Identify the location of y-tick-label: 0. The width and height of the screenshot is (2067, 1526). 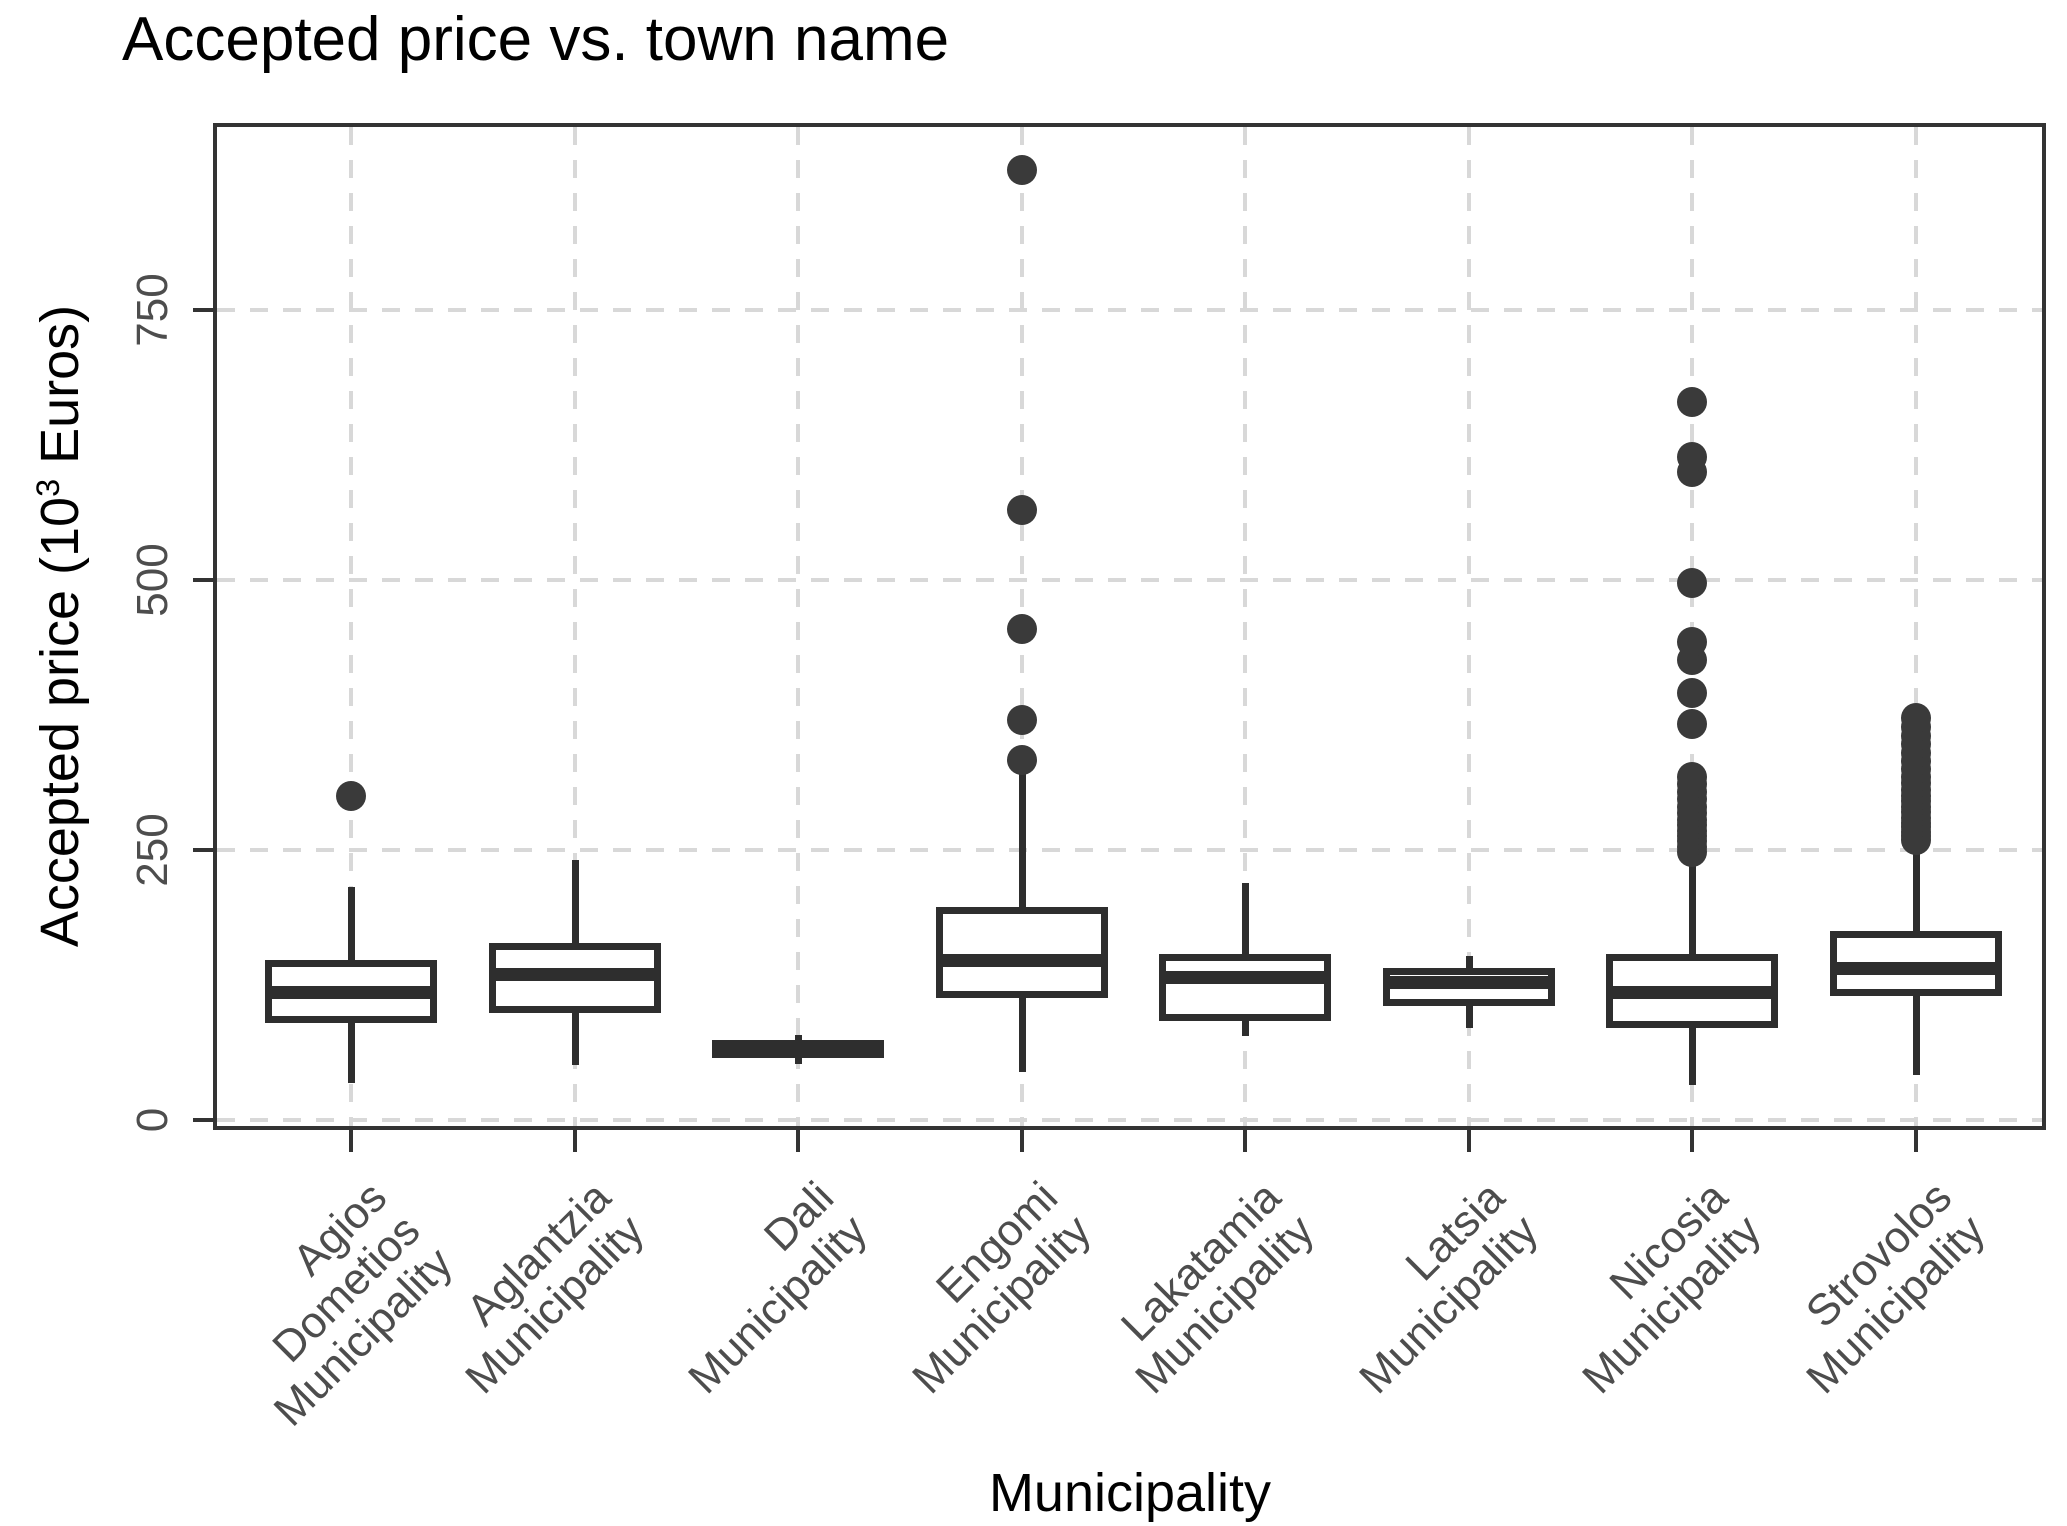
(152, 1120).